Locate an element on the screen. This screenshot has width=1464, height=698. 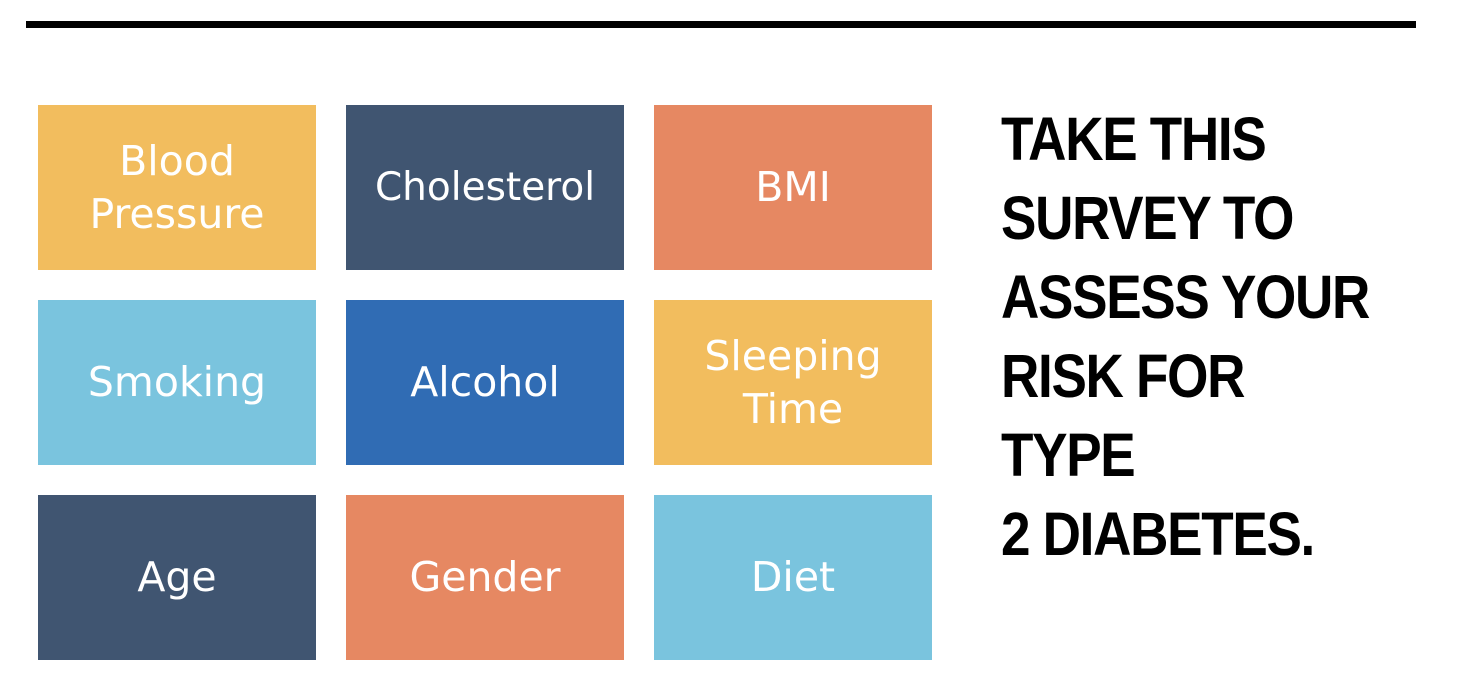
tile-sleeping-time: Sleeping Time is located at coordinates (793, 382).